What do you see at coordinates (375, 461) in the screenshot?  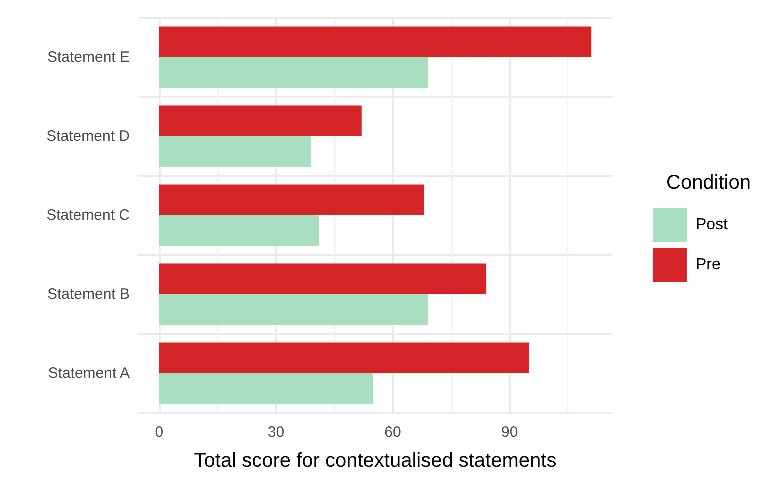 I see `x-axis-title: Total score for contextualised statements` at bounding box center [375, 461].